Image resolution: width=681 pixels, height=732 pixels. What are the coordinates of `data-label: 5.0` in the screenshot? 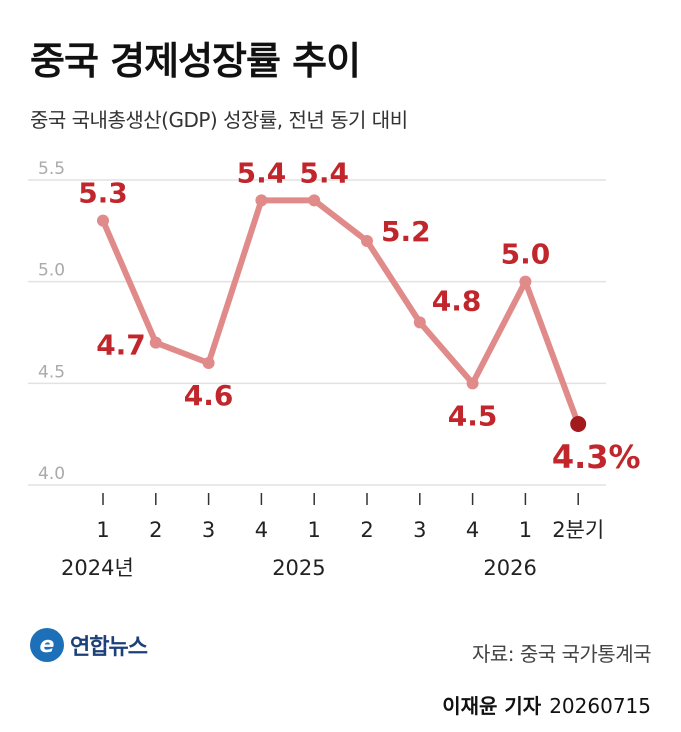 It's located at (526, 254).